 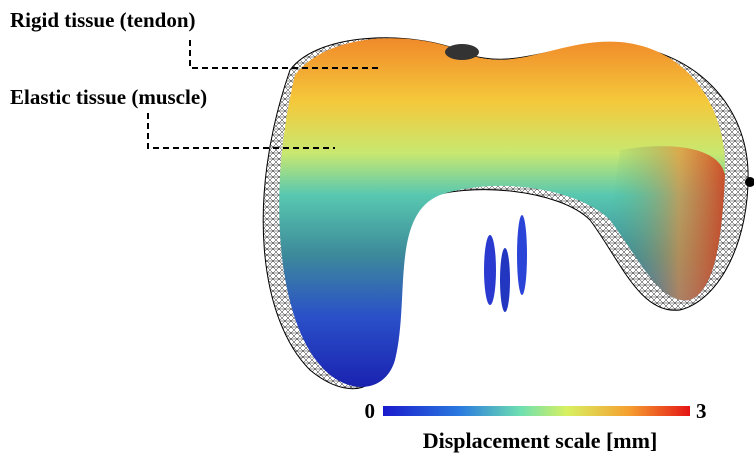 I want to click on scale-title: Displacement scale [mm], so click(x=540, y=440).